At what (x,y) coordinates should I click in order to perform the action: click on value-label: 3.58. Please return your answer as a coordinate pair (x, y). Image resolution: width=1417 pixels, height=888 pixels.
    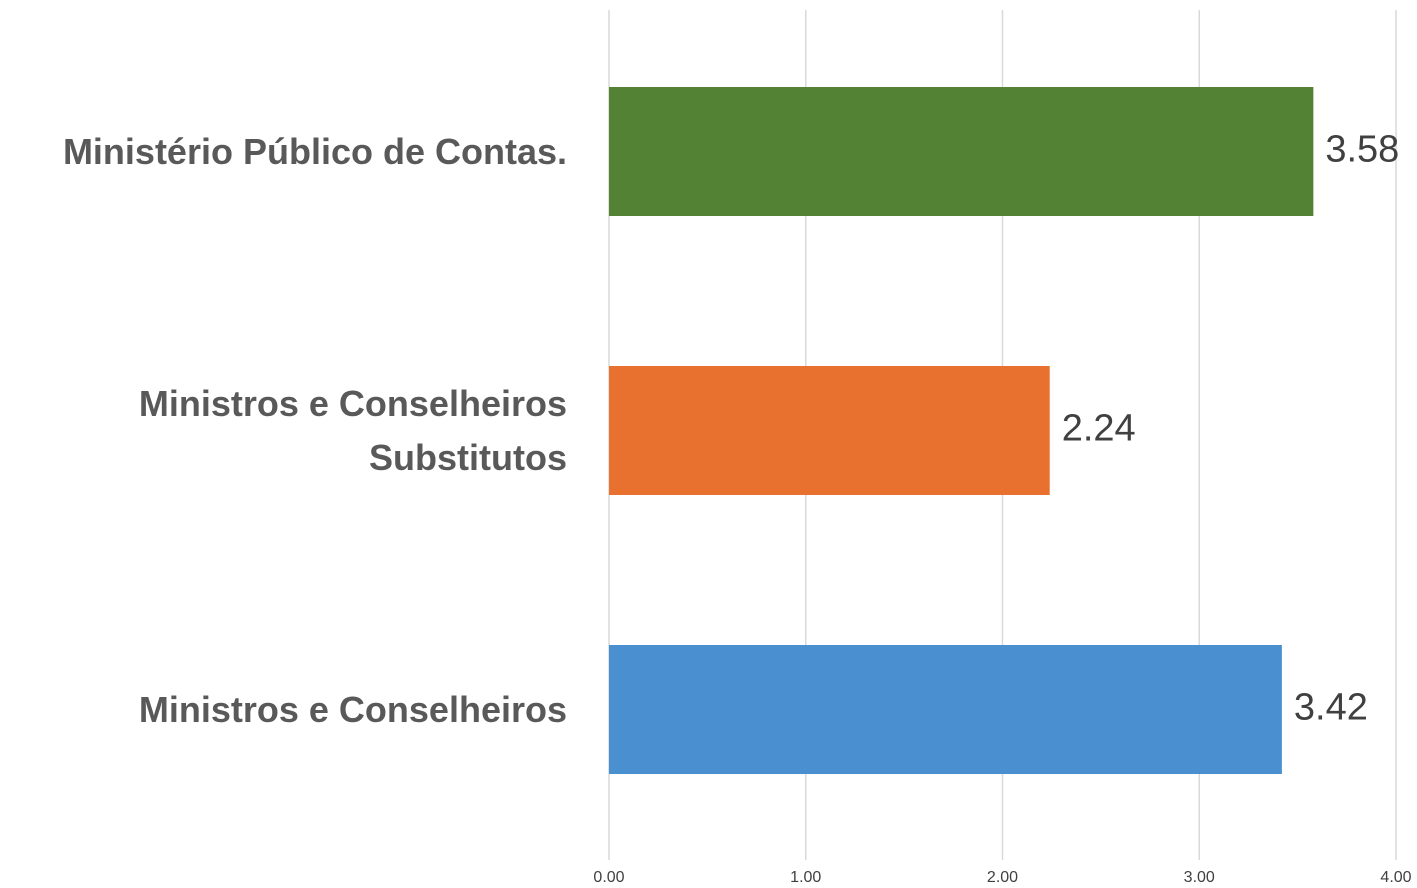
    Looking at the image, I should click on (1362, 150).